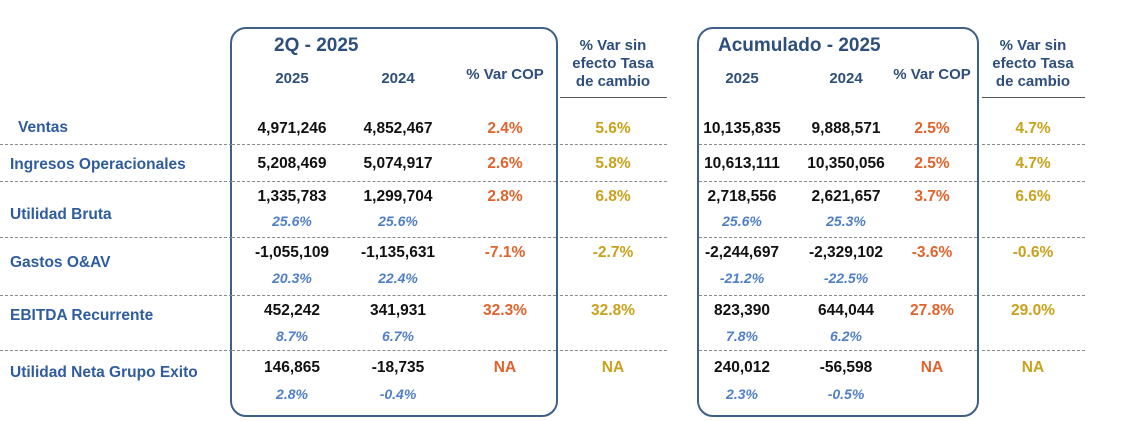 This screenshot has height=421, width=1131. What do you see at coordinates (292, 278) in the screenshot?
I see `percent-of-sales-2025: 20.3%` at bounding box center [292, 278].